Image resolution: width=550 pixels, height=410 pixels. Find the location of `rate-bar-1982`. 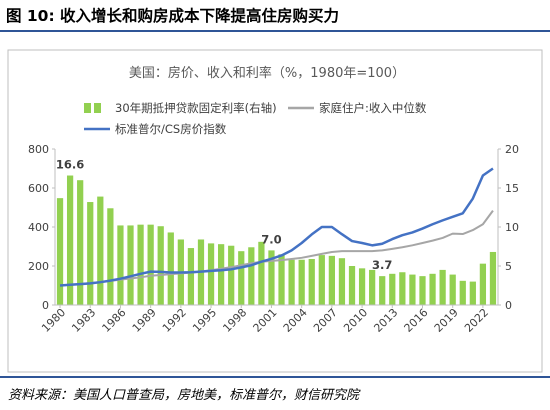

rate-bar-1982 is located at coordinates (80, 242).